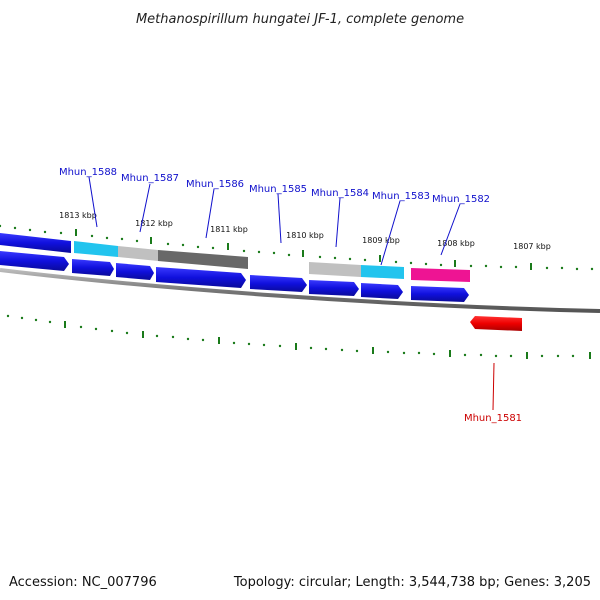 This screenshot has width=600, height=600. Describe the element at coordinates (203, 259) in the screenshot. I see `gene-feature-darkgray` at that location.